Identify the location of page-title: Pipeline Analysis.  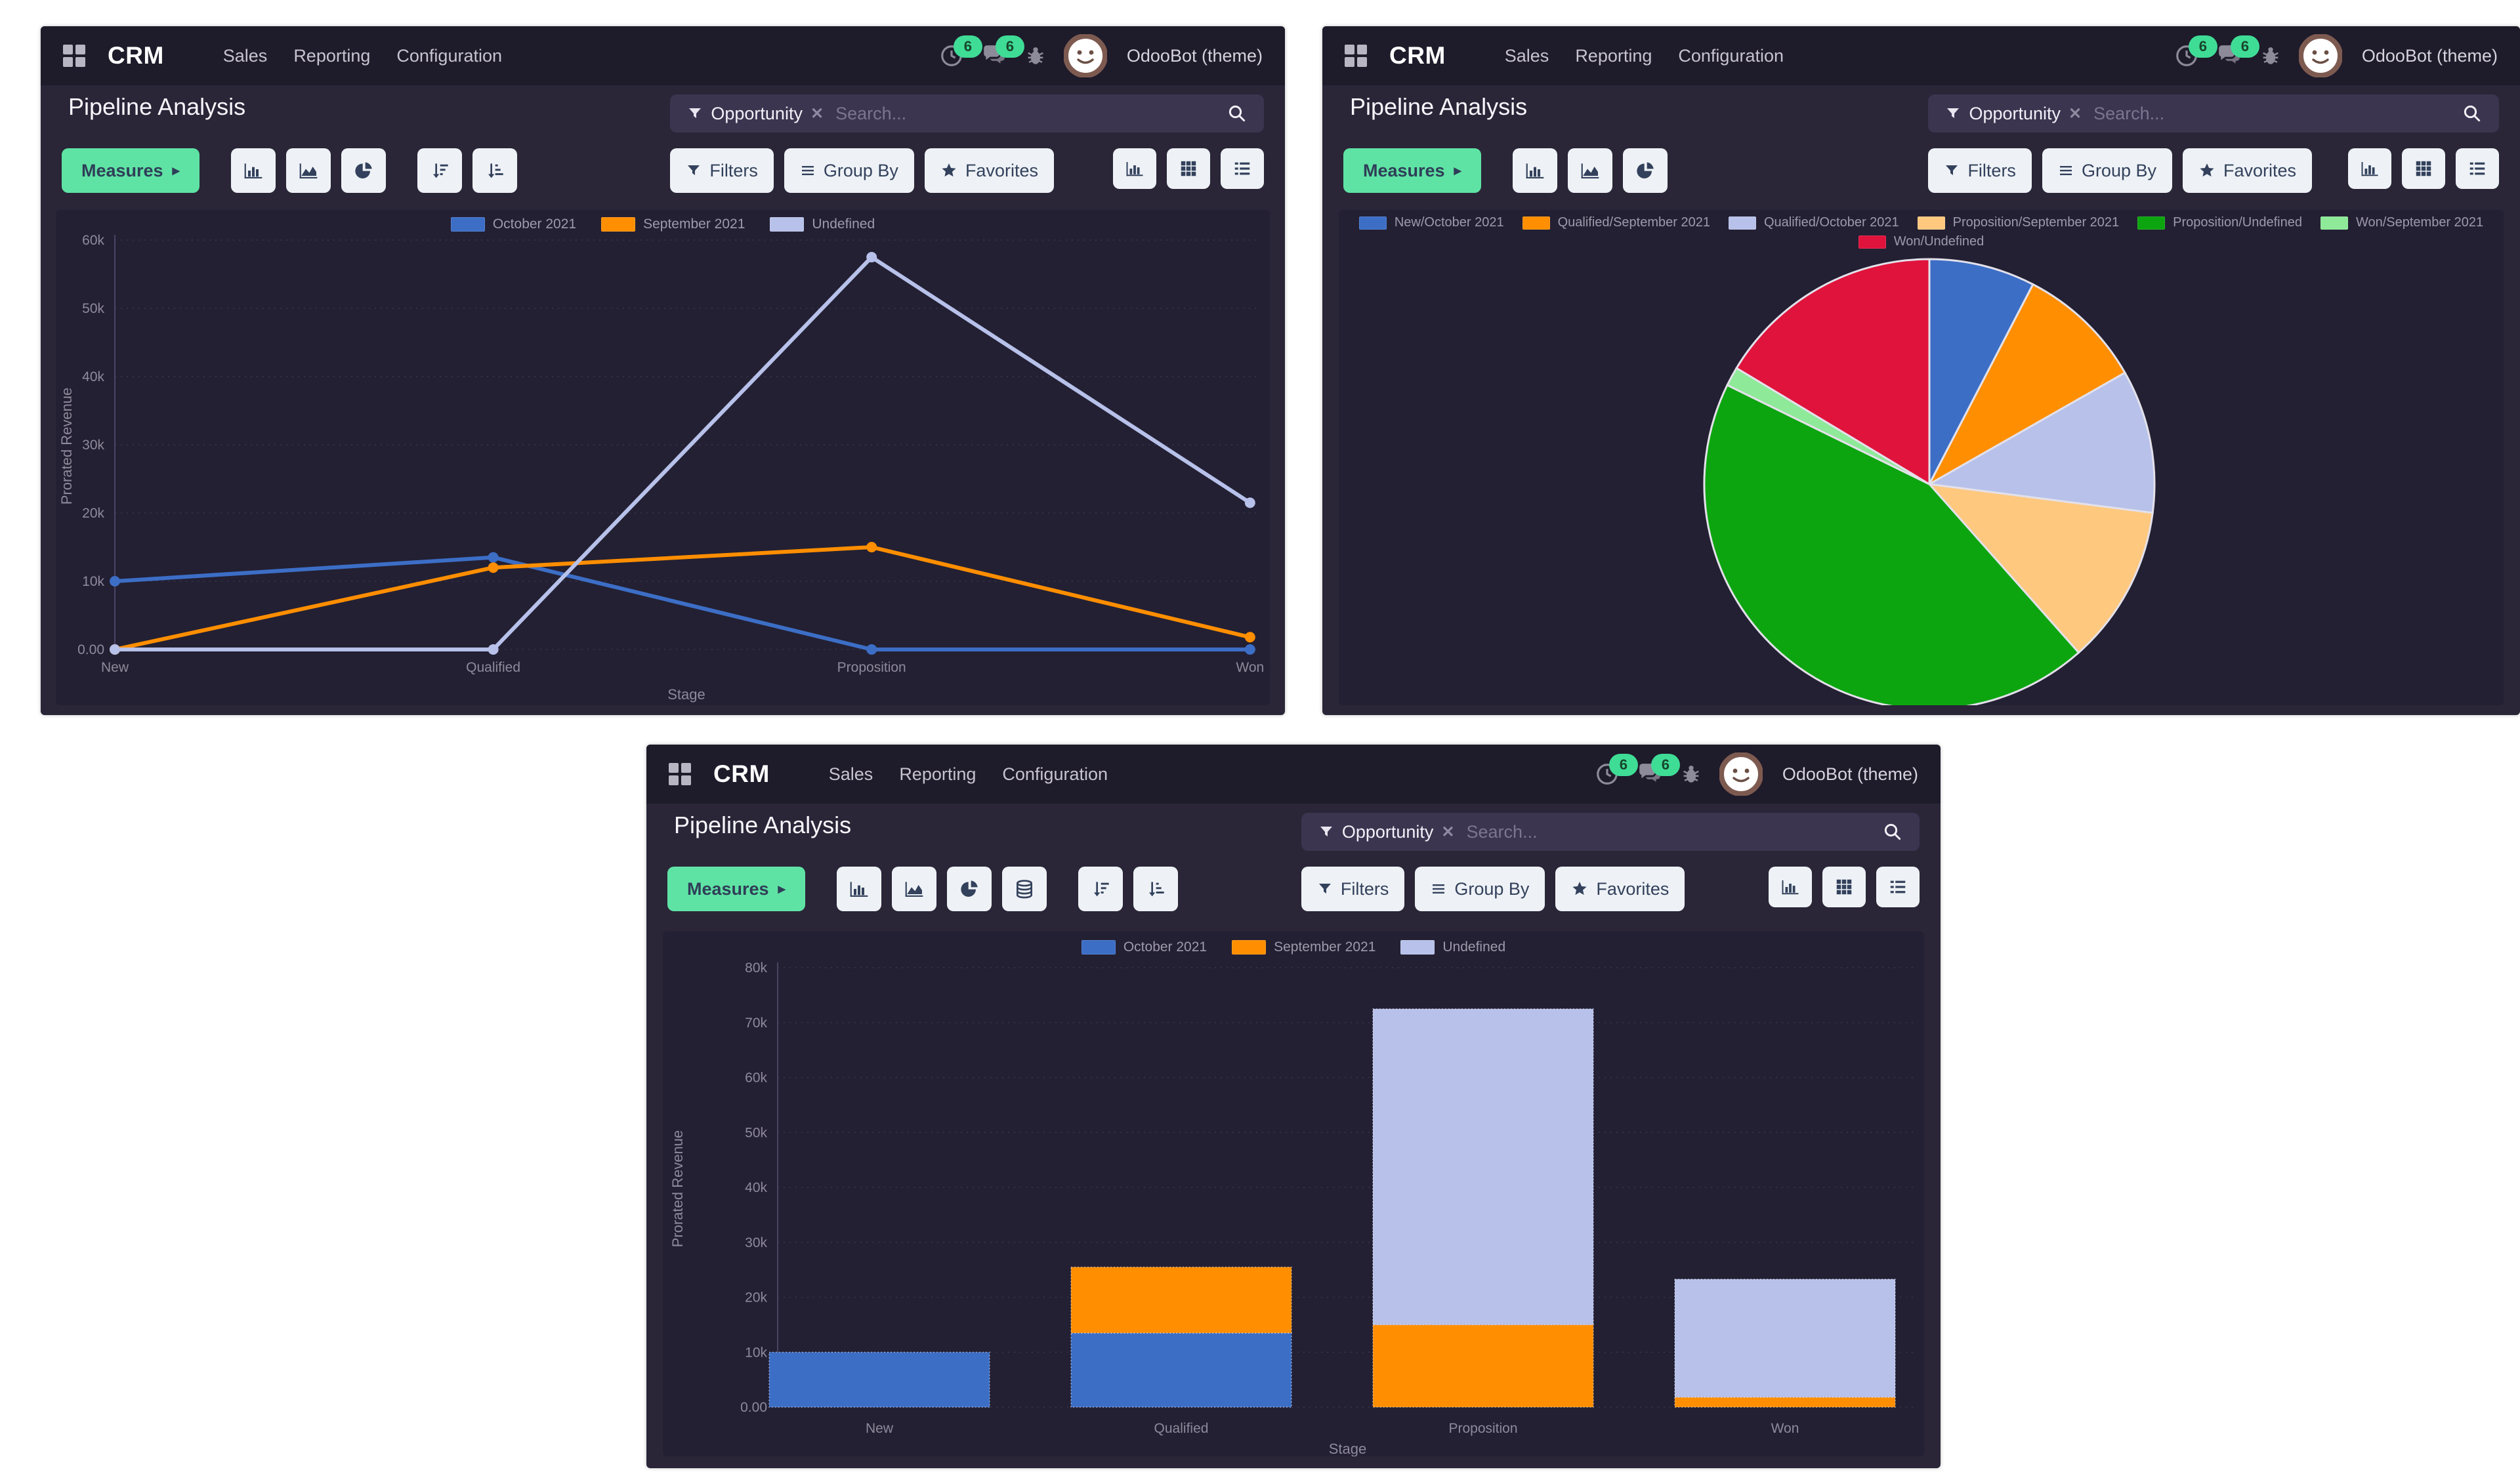
(157, 106).